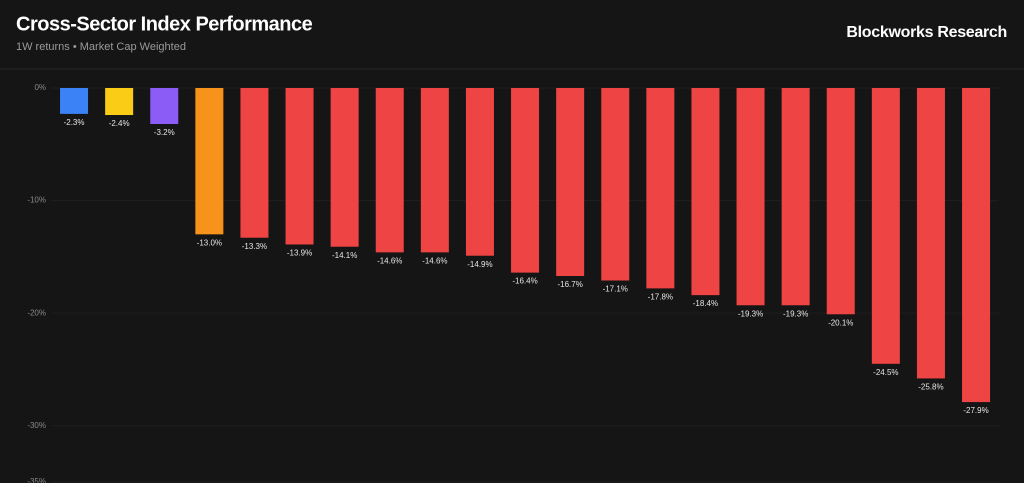 The width and height of the screenshot is (1024, 483). What do you see at coordinates (930, 387) in the screenshot?
I see `value-label: -25.8%` at bounding box center [930, 387].